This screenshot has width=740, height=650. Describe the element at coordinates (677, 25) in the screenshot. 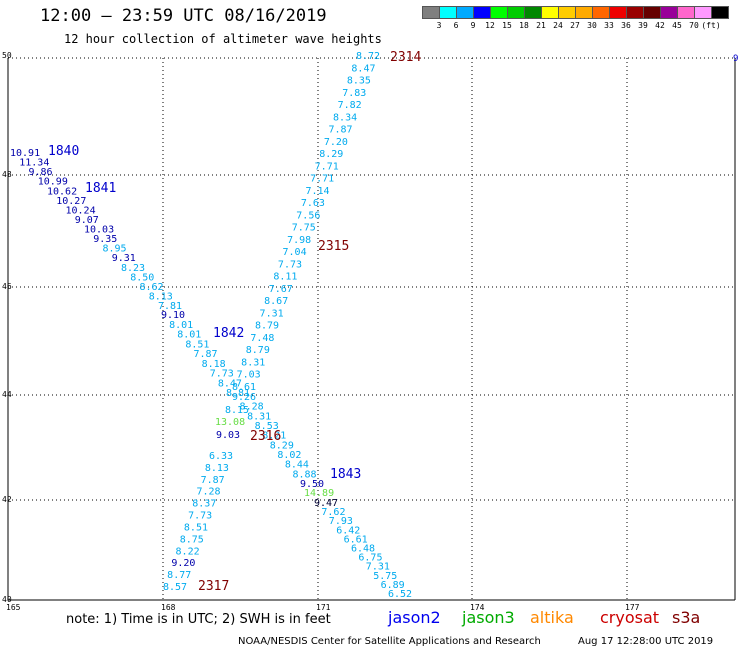

I see `legend-label: 45` at that location.